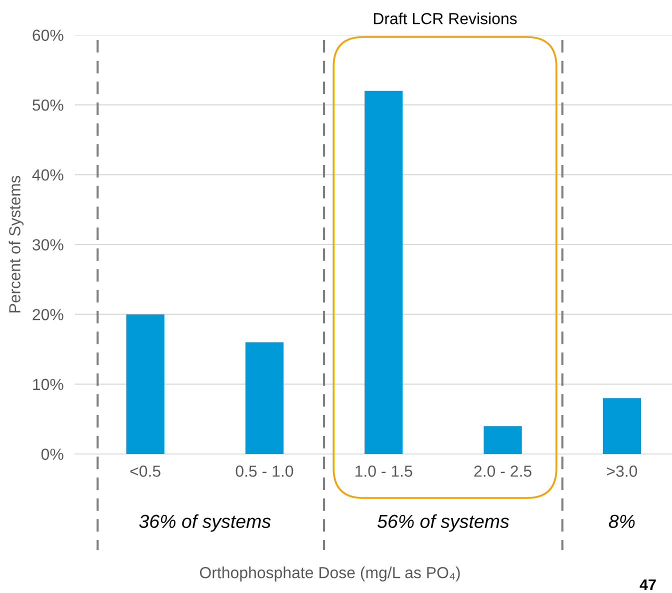 This screenshot has height=593, width=672. I want to click on text: Draft LCR Revisions, so click(445, 18).